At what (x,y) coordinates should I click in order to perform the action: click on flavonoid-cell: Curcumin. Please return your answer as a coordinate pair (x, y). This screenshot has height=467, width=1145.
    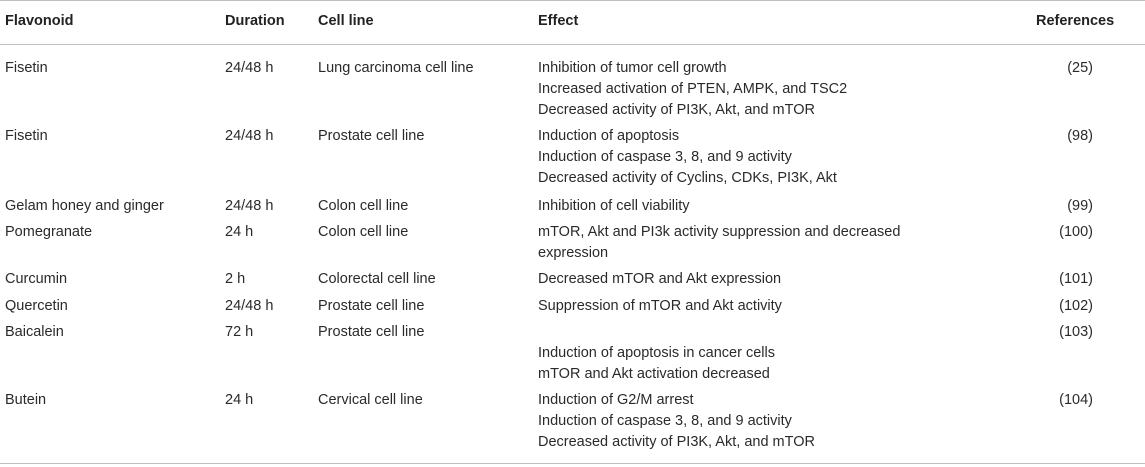
    Looking at the image, I should click on (36, 279).